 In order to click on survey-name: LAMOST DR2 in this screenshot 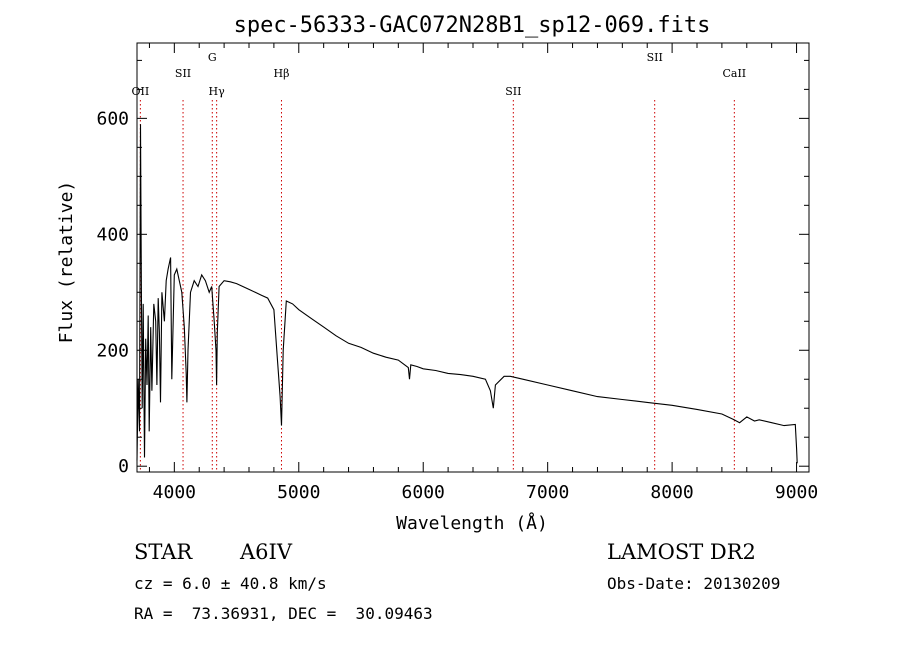, I will do `click(681, 552)`.